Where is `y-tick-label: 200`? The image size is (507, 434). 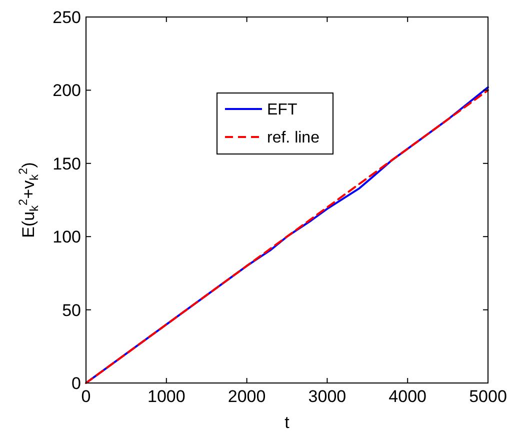
y-tick-label: 200 is located at coordinates (66, 90).